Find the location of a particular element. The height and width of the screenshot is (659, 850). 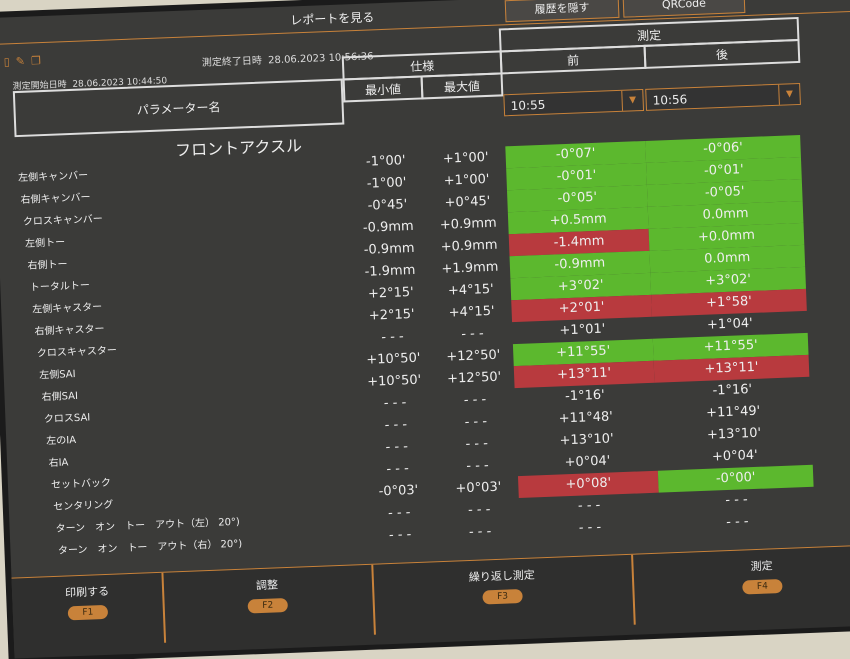

param-name: ターン オン トー アウト（右） 20°) is located at coordinates (150, 547).